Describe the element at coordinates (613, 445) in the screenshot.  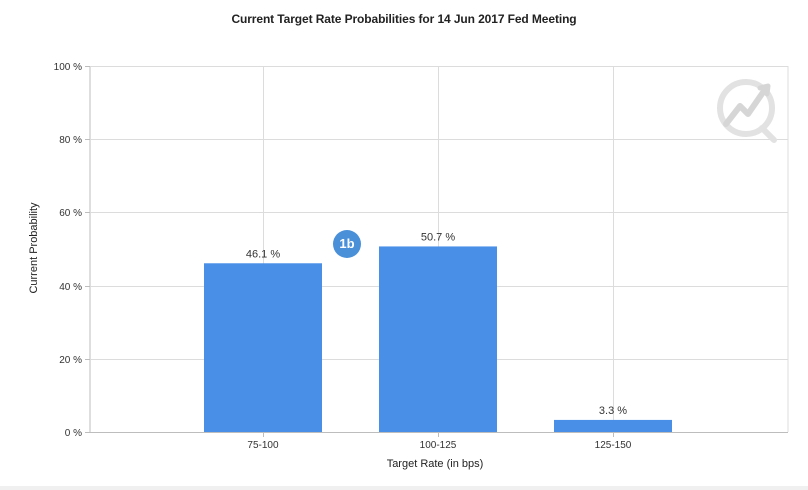
I see `x-tick-label: 125-150` at that location.